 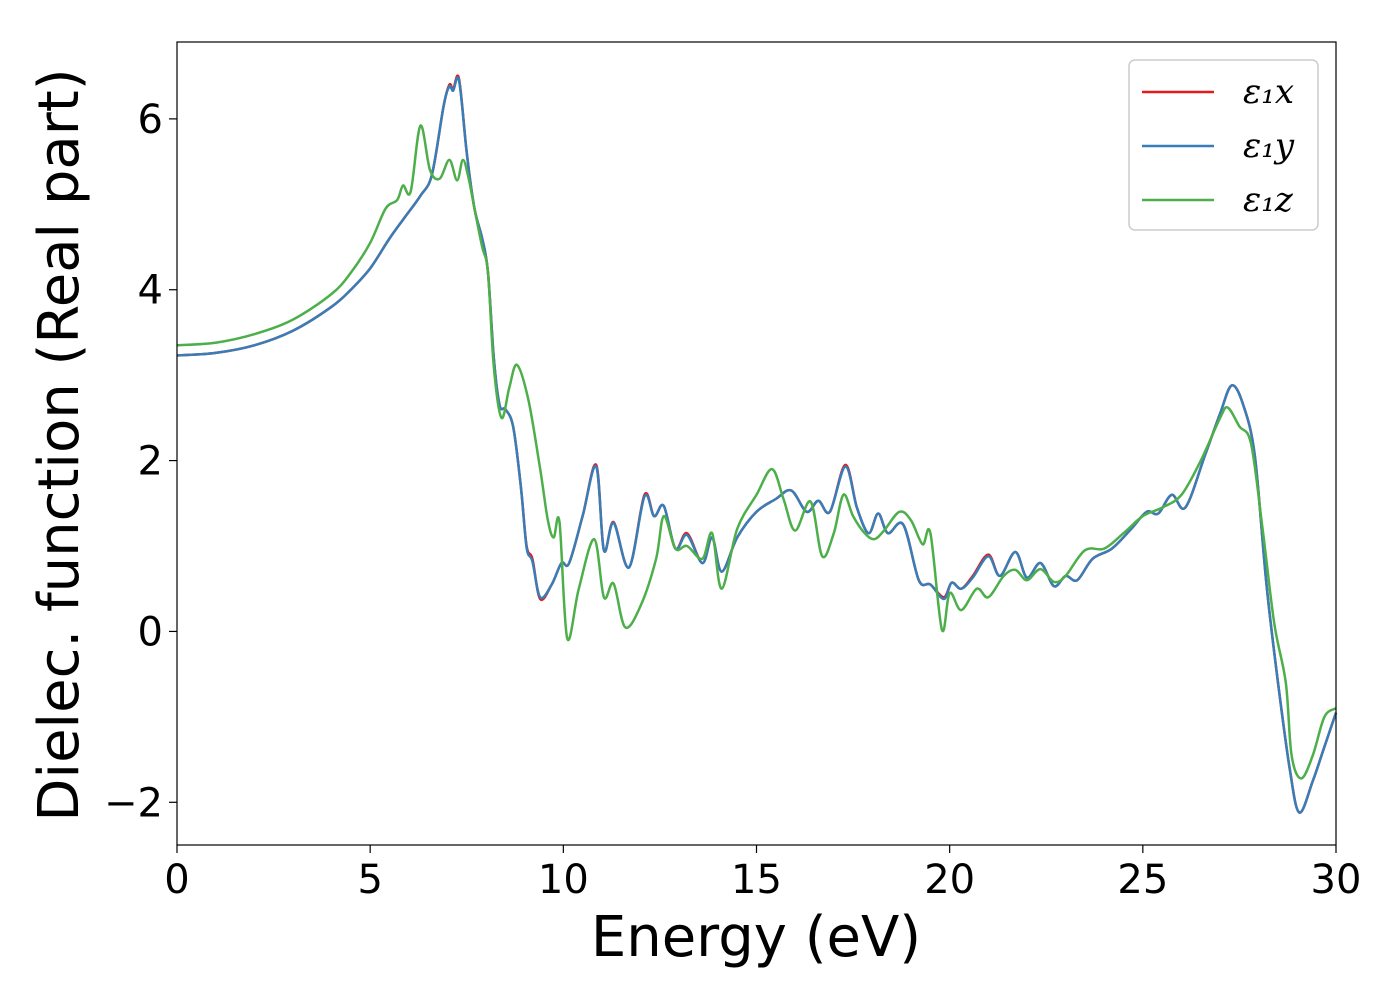 What do you see at coordinates (59, 444) in the screenshot?
I see `y-axis-label: Dielec. function (Real part)` at bounding box center [59, 444].